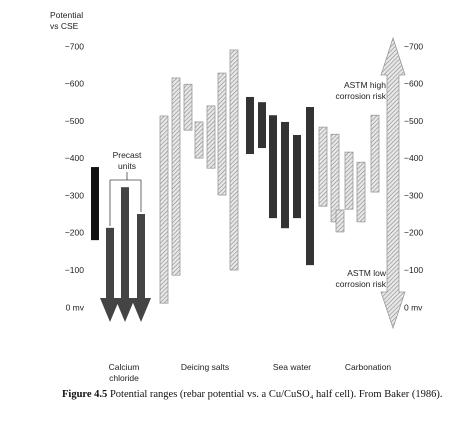 This screenshot has width=467, height=429. Describe the element at coordinates (124, 372) in the screenshot. I see `category-label: Calcium chloride` at that location.